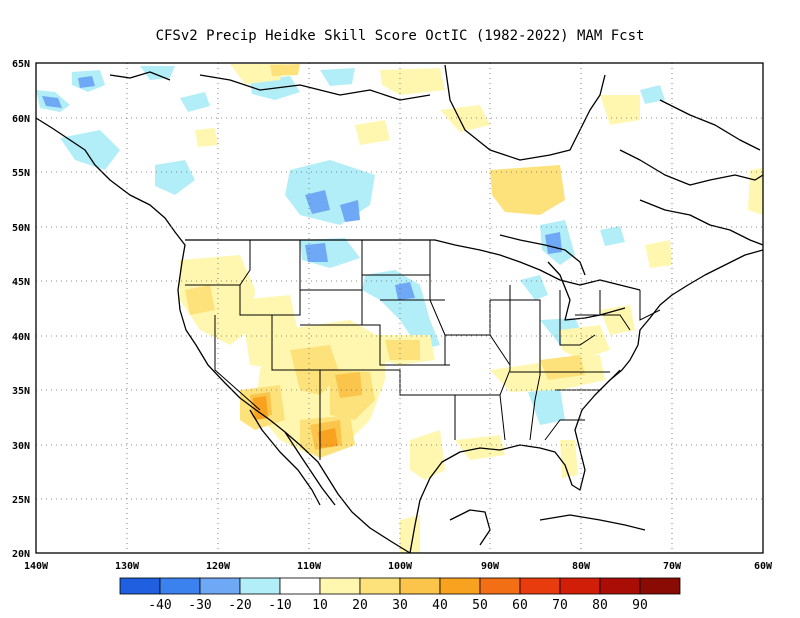  Describe the element at coordinates (360, 605) in the screenshot. I see `colorbar-label: 20` at that location.